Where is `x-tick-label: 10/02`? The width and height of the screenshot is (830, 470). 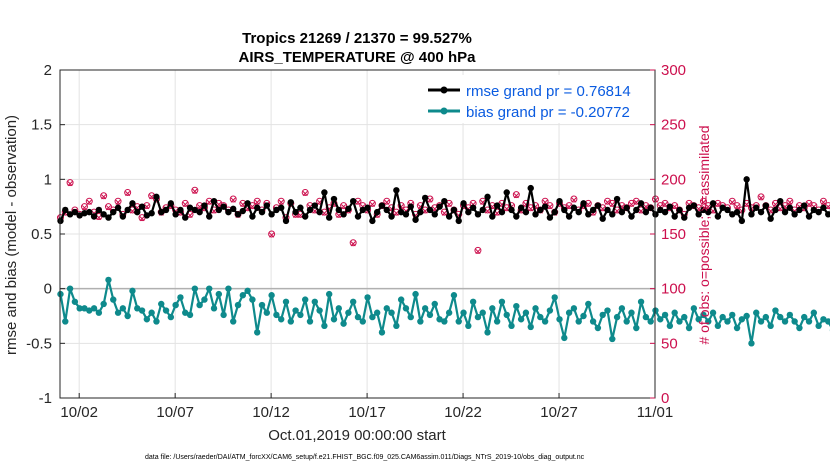 x-tick-label: 10/02 is located at coordinates (79, 412).